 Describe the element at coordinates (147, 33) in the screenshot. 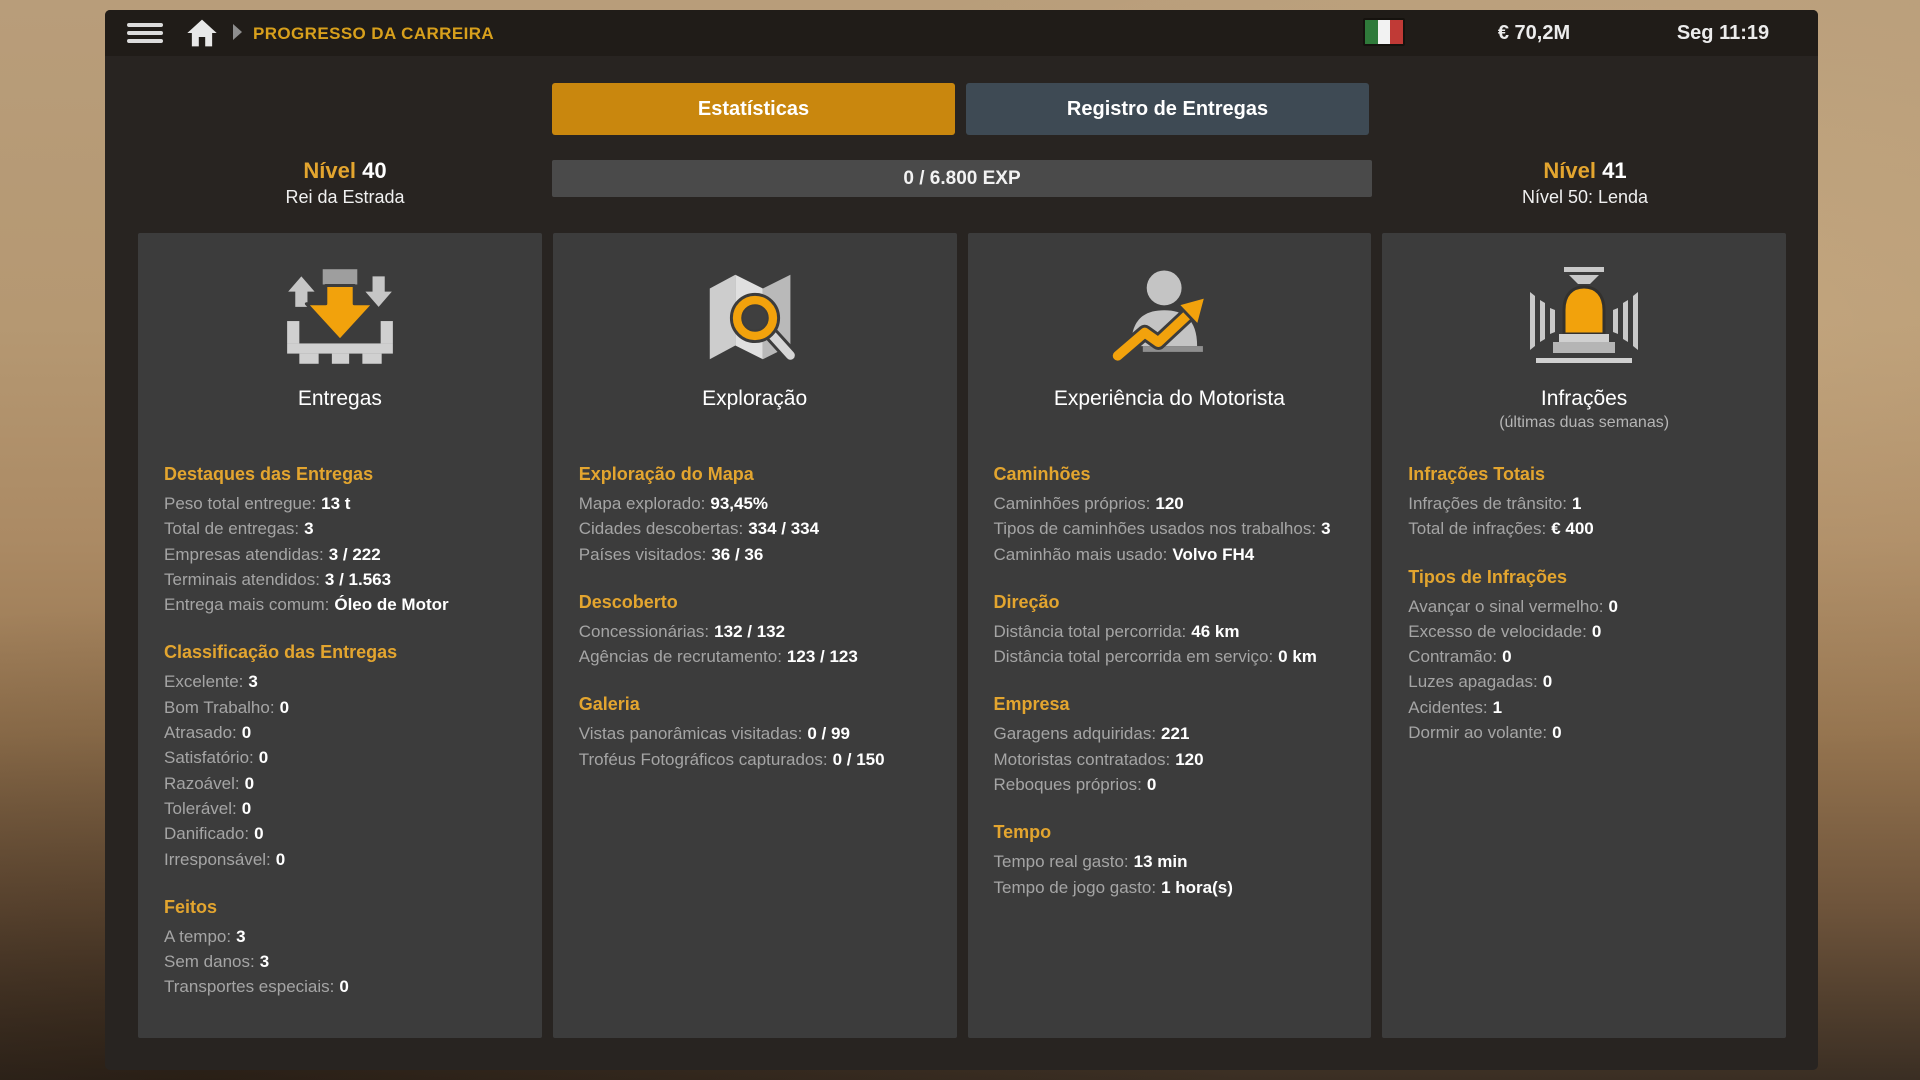

I see `menu-icon` at that location.